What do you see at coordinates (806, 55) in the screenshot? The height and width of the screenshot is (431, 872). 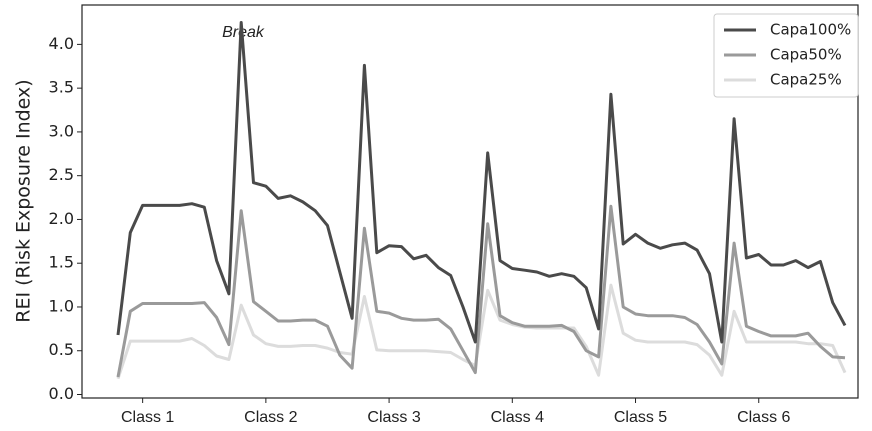 I see `legend-label: Capa50%` at bounding box center [806, 55].